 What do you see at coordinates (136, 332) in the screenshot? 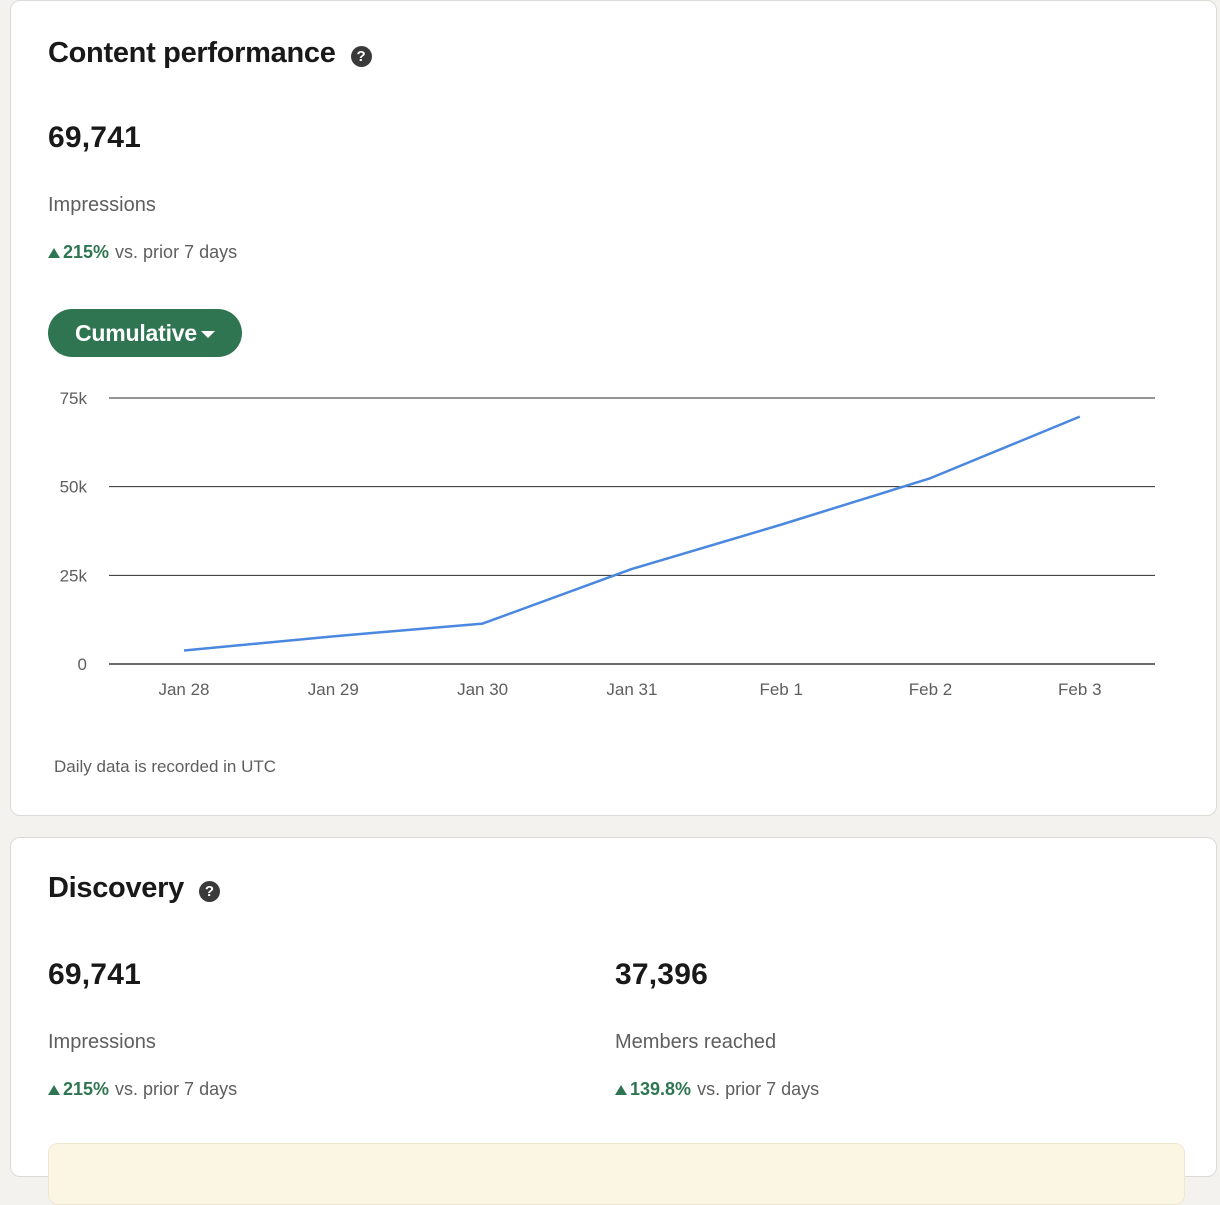
I see `cumulative-dropdown-label: Cumulative` at bounding box center [136, 332].